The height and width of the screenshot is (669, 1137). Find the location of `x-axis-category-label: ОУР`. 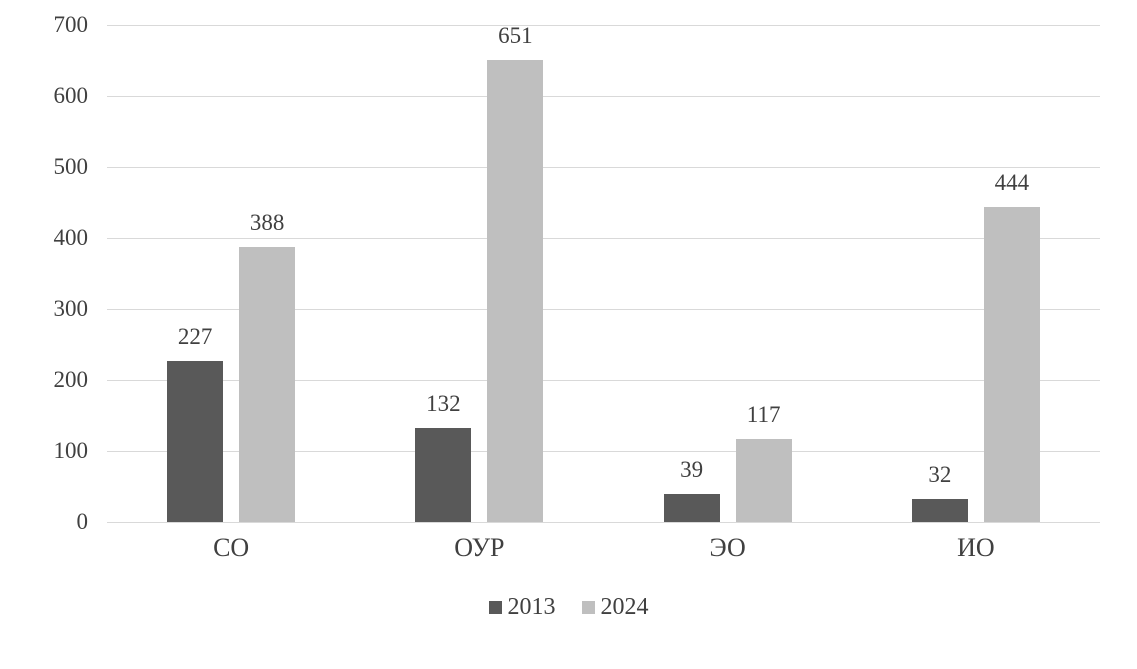

x-axis-category-label: ОУР is located at coordinates (479, 547).